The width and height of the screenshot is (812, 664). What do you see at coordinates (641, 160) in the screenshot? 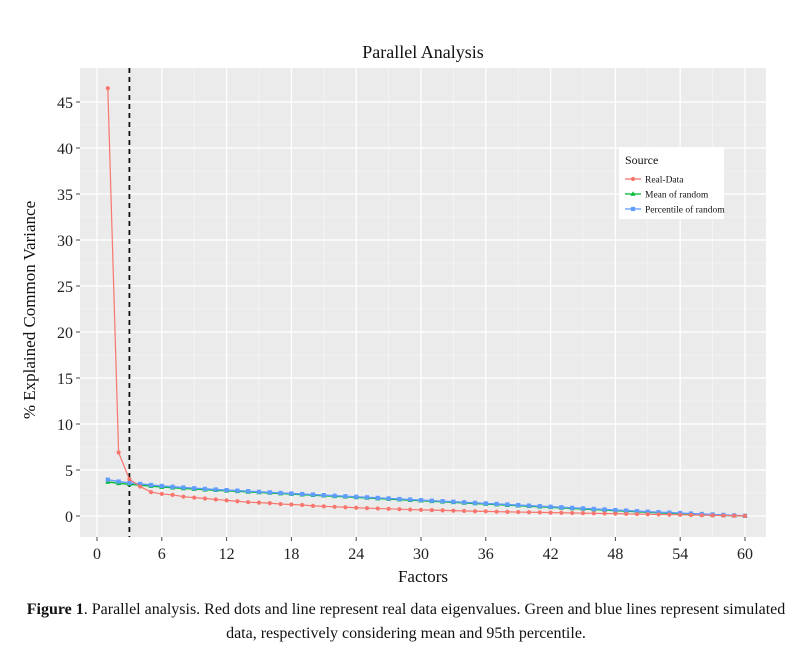
I see `legend-title: Source` at bounding box center [641, 160].